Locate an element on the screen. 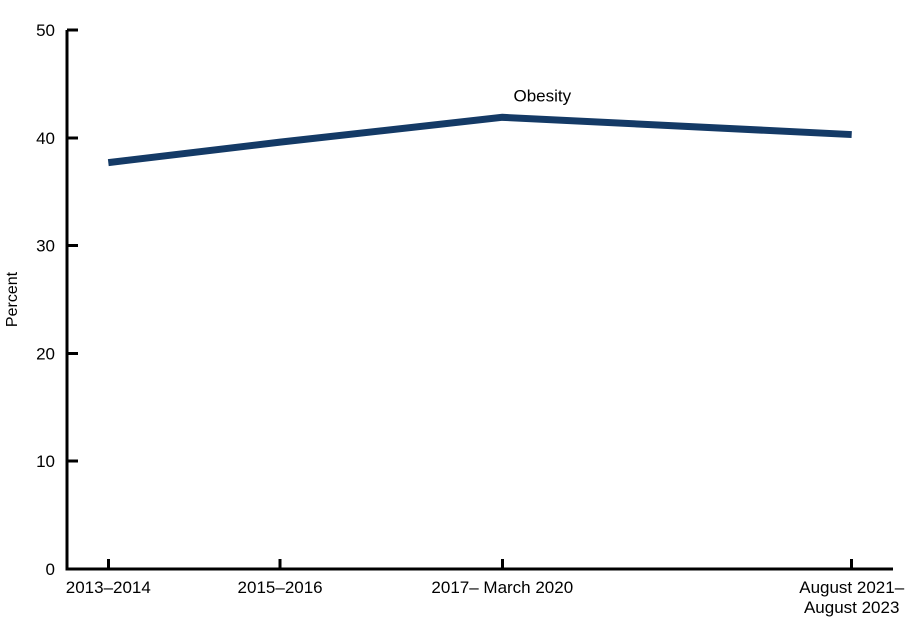 The image size is (923, 631). y-tick-label: 20 is located at coordinates (45, 353).